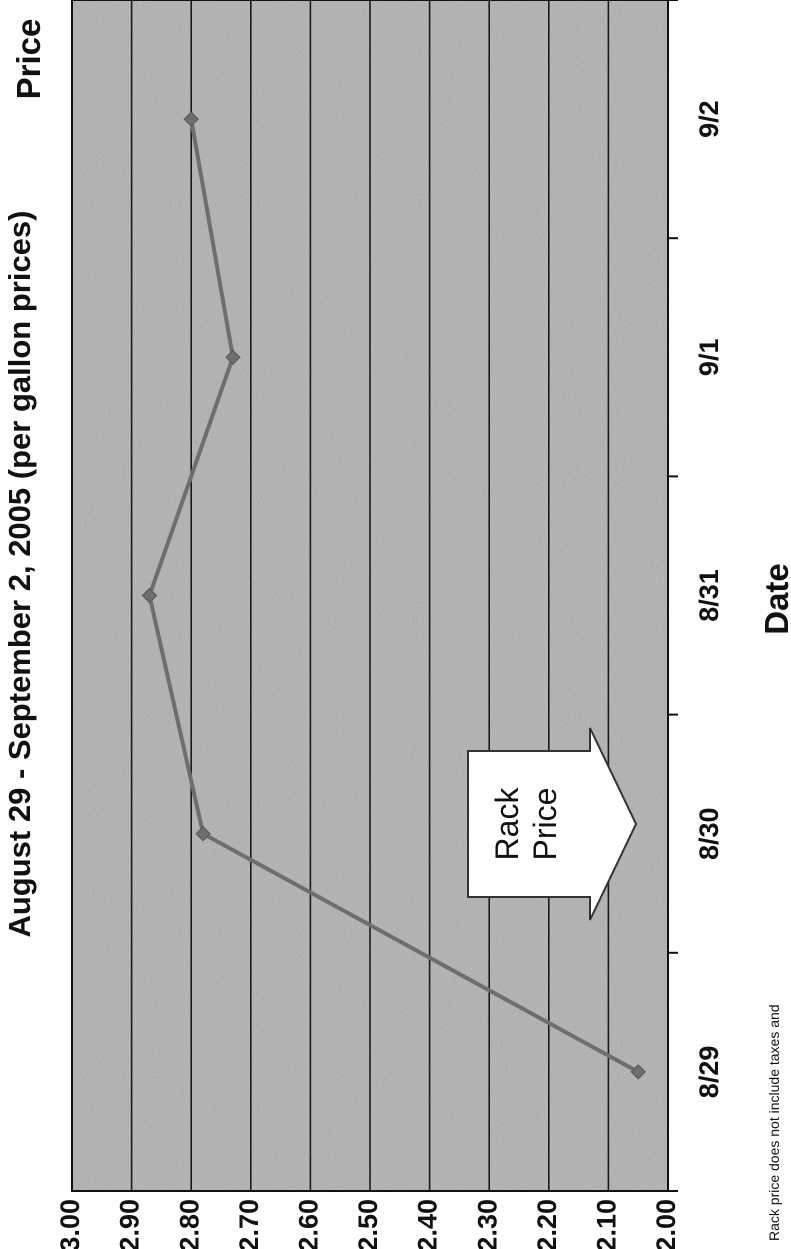 This screenshot has height=1249, width=791. What do you see at coordinates (189, 1224) in the screenshot?
I see `y-tick-label: 2.80` at bounding box center [189, 1224].